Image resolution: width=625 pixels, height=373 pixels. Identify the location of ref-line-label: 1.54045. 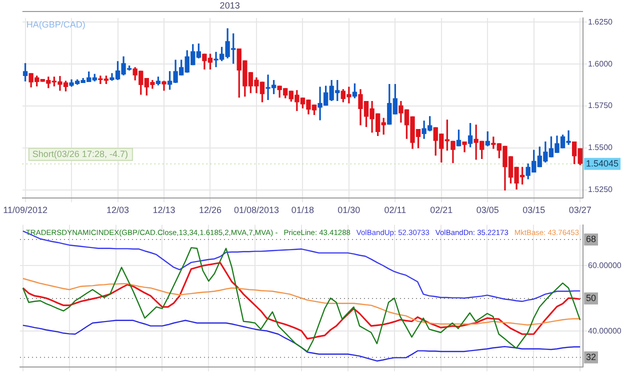
(602, 163).